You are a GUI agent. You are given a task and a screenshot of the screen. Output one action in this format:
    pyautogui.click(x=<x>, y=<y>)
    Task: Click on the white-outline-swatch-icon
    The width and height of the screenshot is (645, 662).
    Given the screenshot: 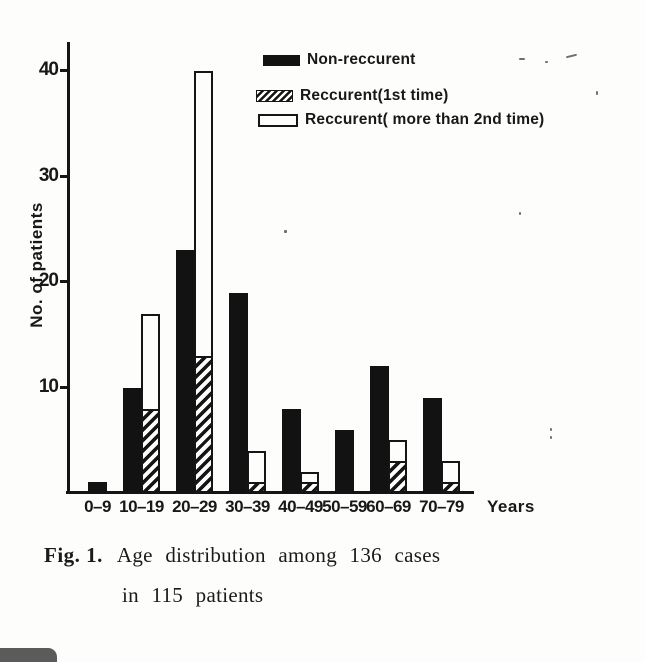 What is the action you would take?
    pyautogui.click(x=278, y=120)
    